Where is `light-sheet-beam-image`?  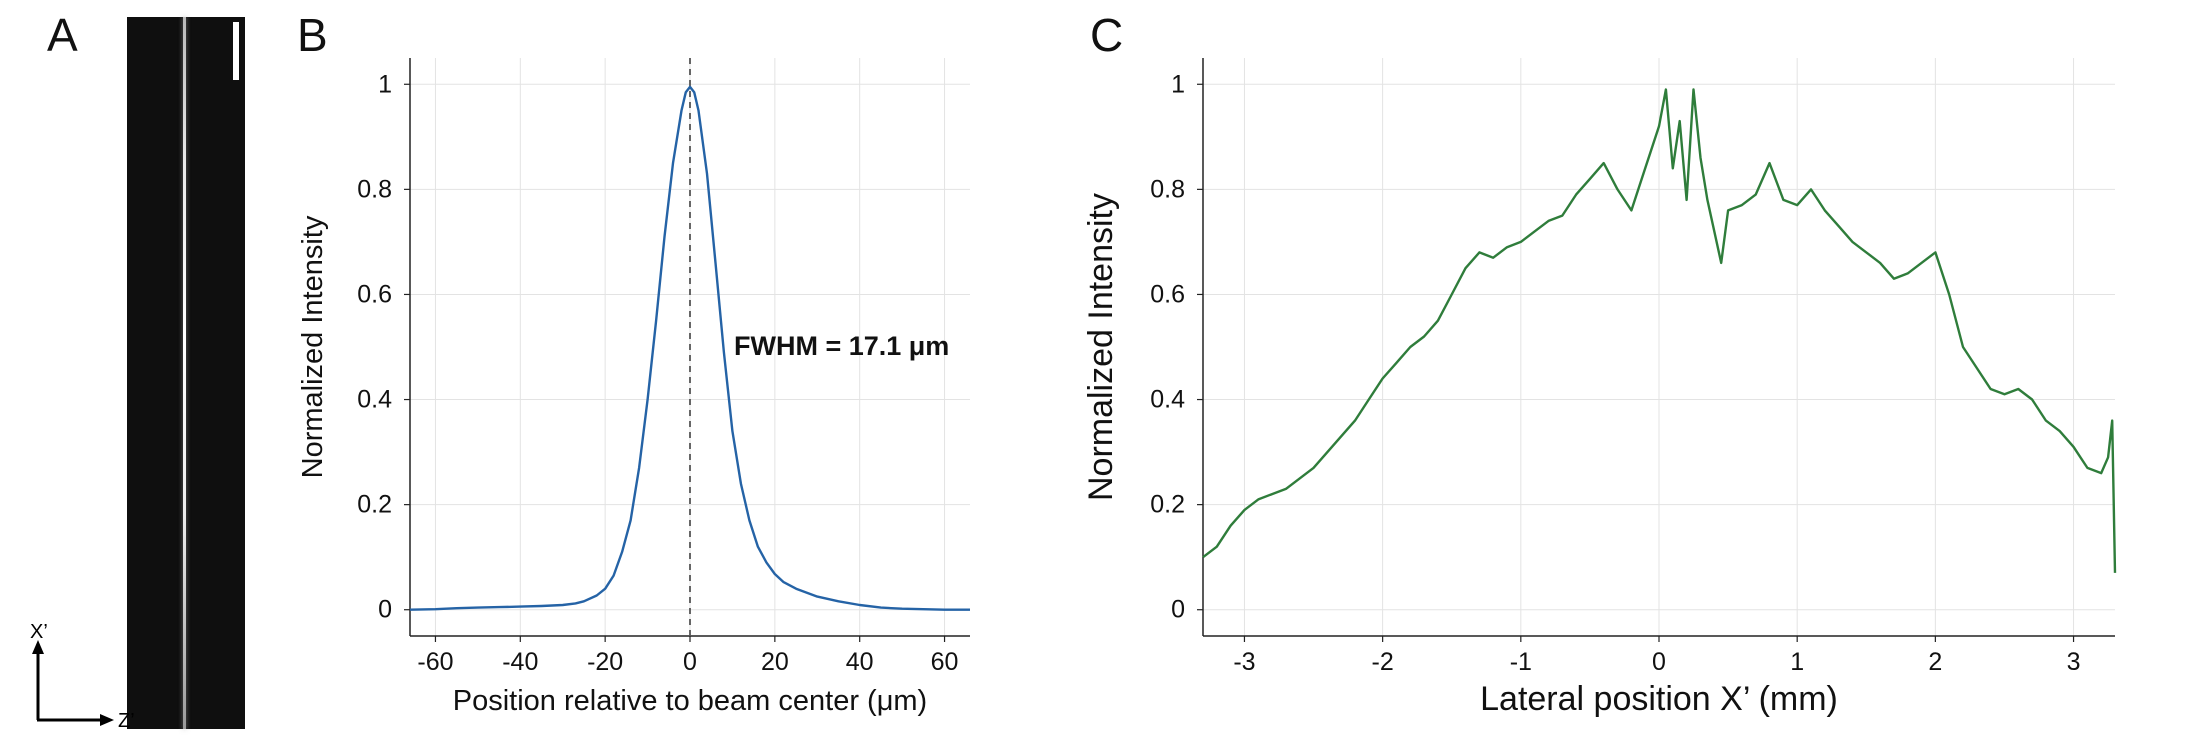
light-sheet-beam-image is located at coordinates (186, 373).